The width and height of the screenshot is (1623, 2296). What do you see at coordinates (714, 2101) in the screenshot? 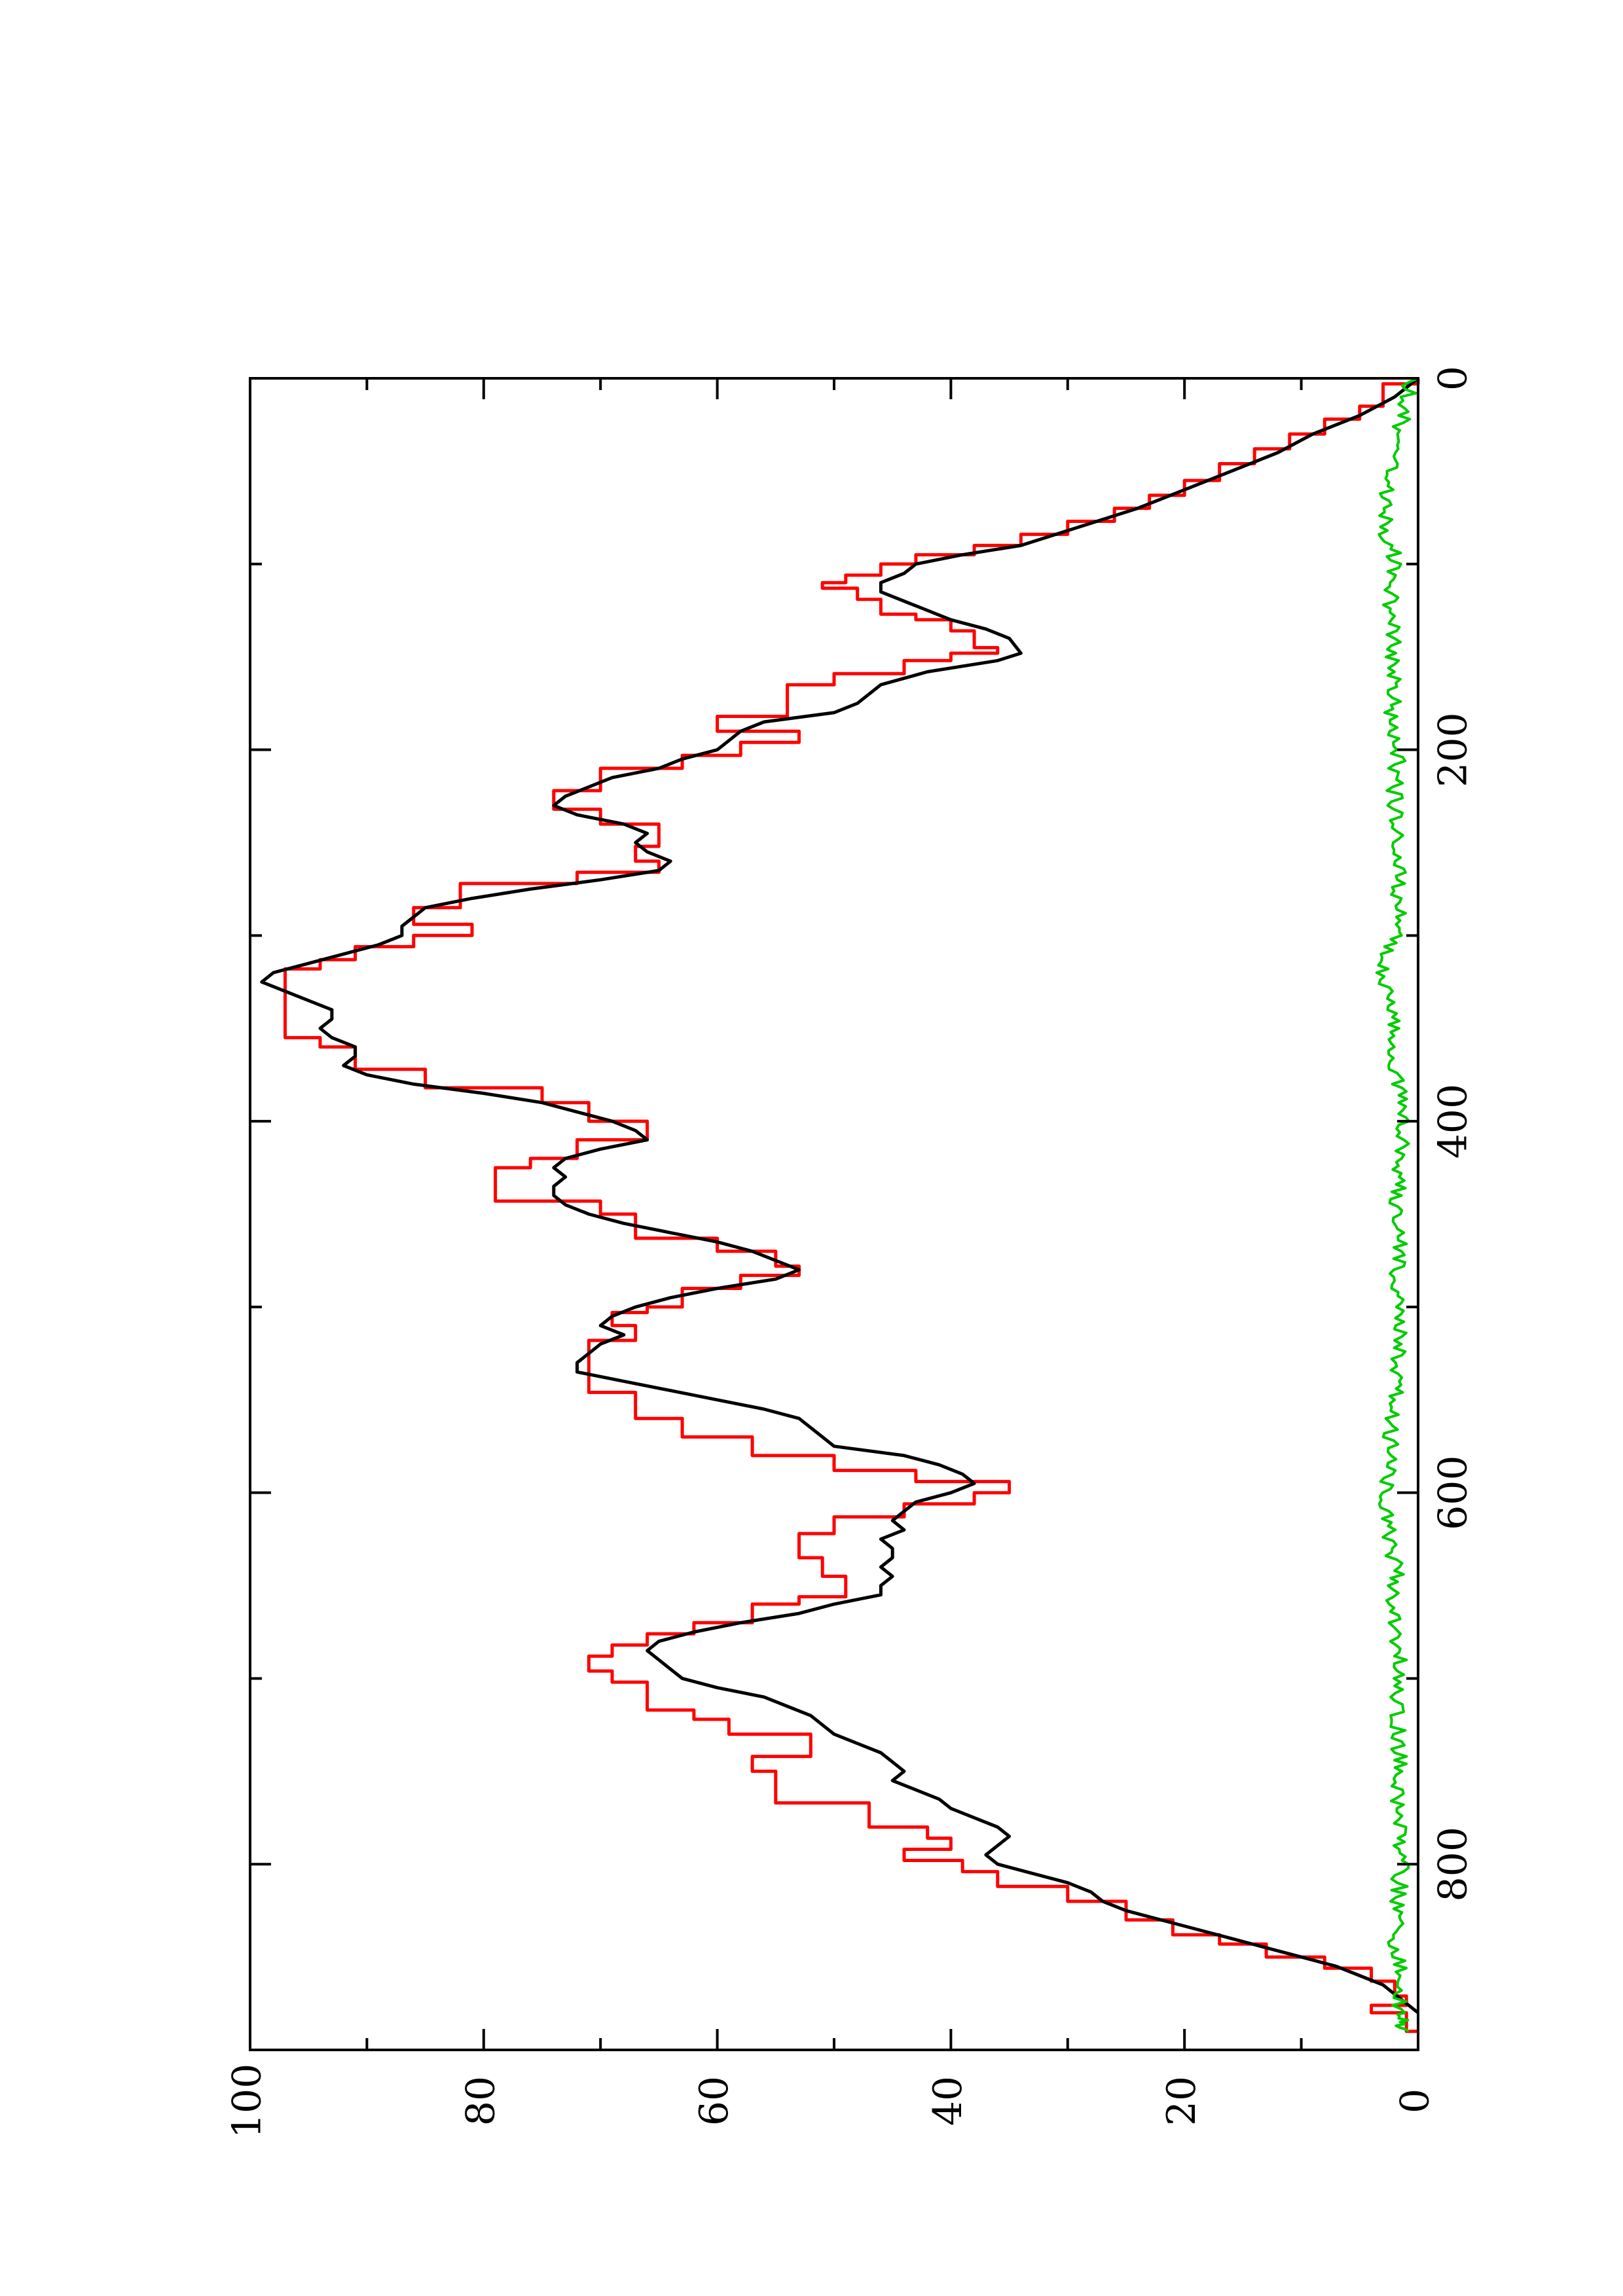
I see `y-tick-label: 60` at bounding box center [714, 2101].